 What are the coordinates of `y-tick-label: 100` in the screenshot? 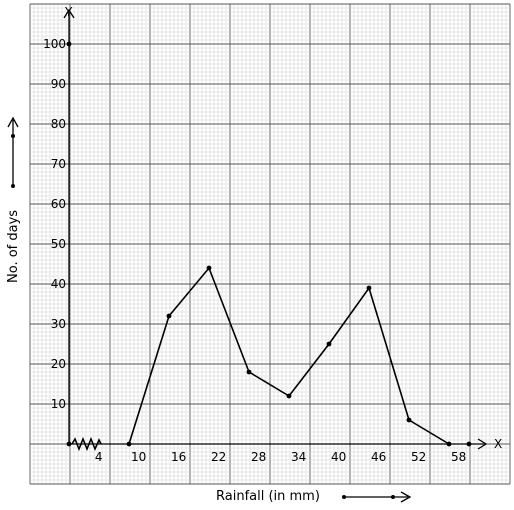 It's located at (54, 44).